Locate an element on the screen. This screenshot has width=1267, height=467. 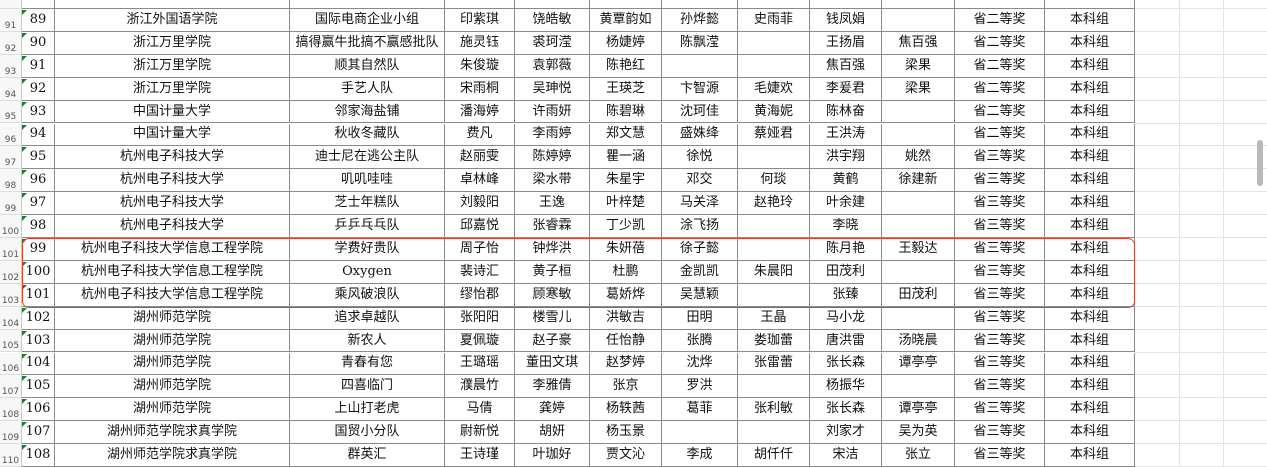
teacher-cell: 李晓 is located at coordinates (846, 226).